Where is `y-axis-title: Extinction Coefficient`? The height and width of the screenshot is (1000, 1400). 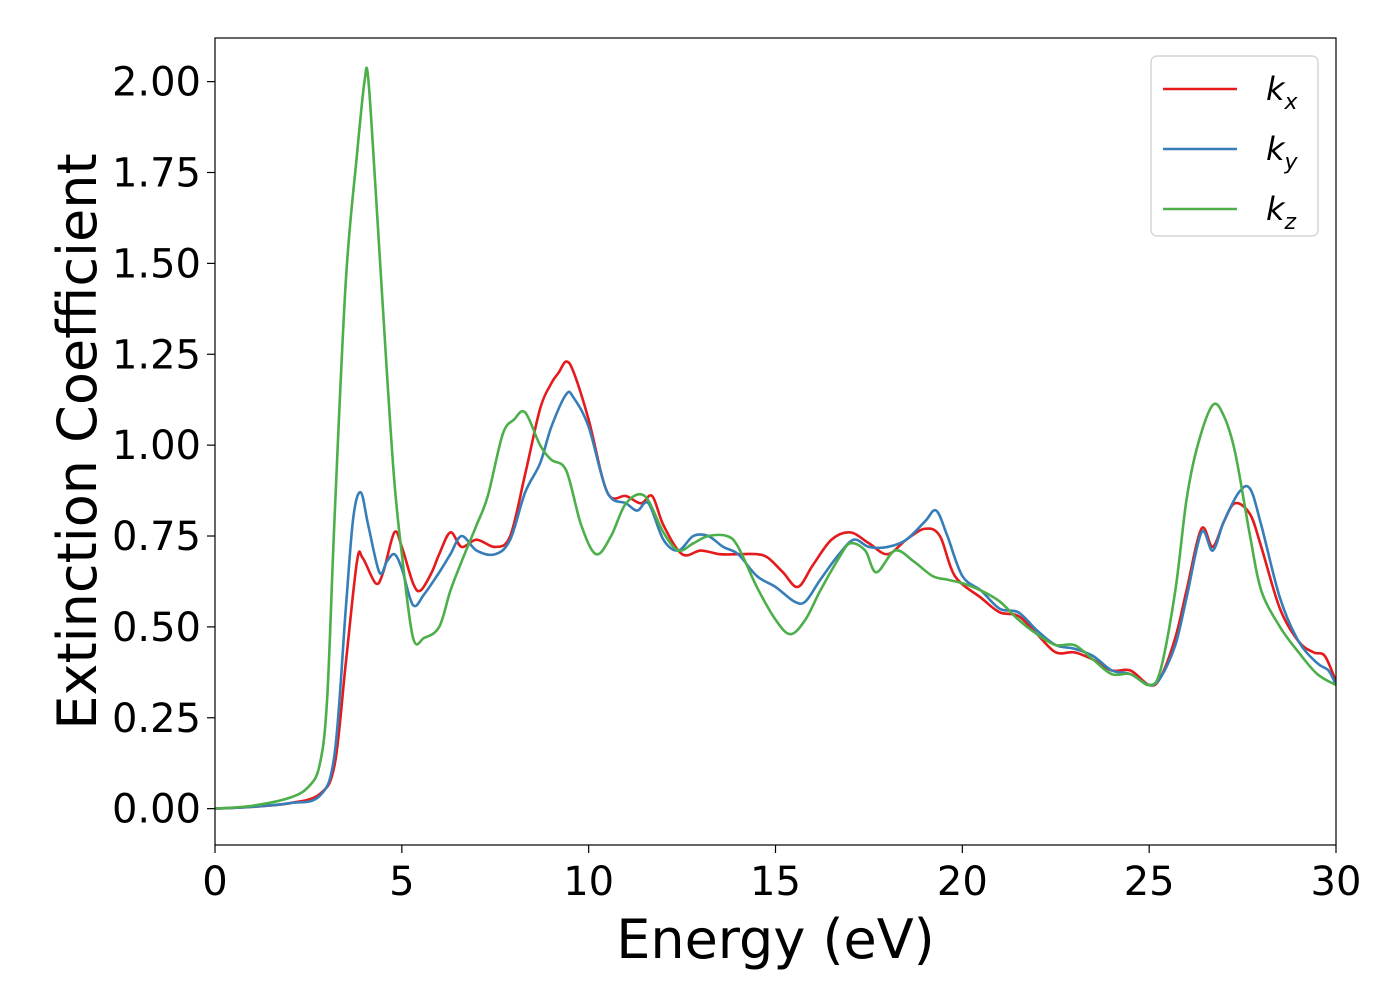
y-axis-title: Extinction Coefficient is located at coordinates (77, 441).